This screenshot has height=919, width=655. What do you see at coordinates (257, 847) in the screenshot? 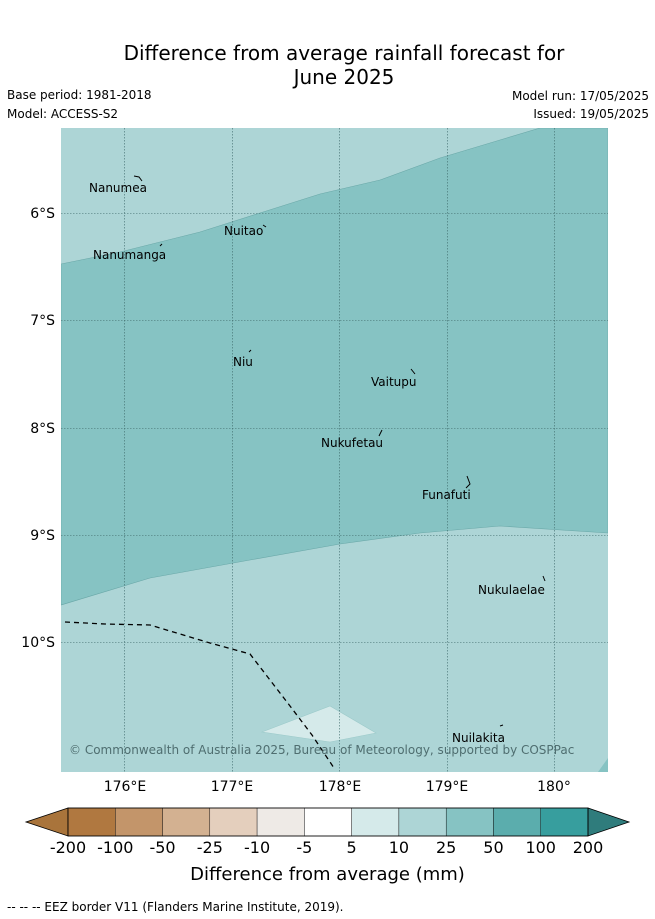
I see `colorbar-tick-label: -10` at bounding box center [257, 847].